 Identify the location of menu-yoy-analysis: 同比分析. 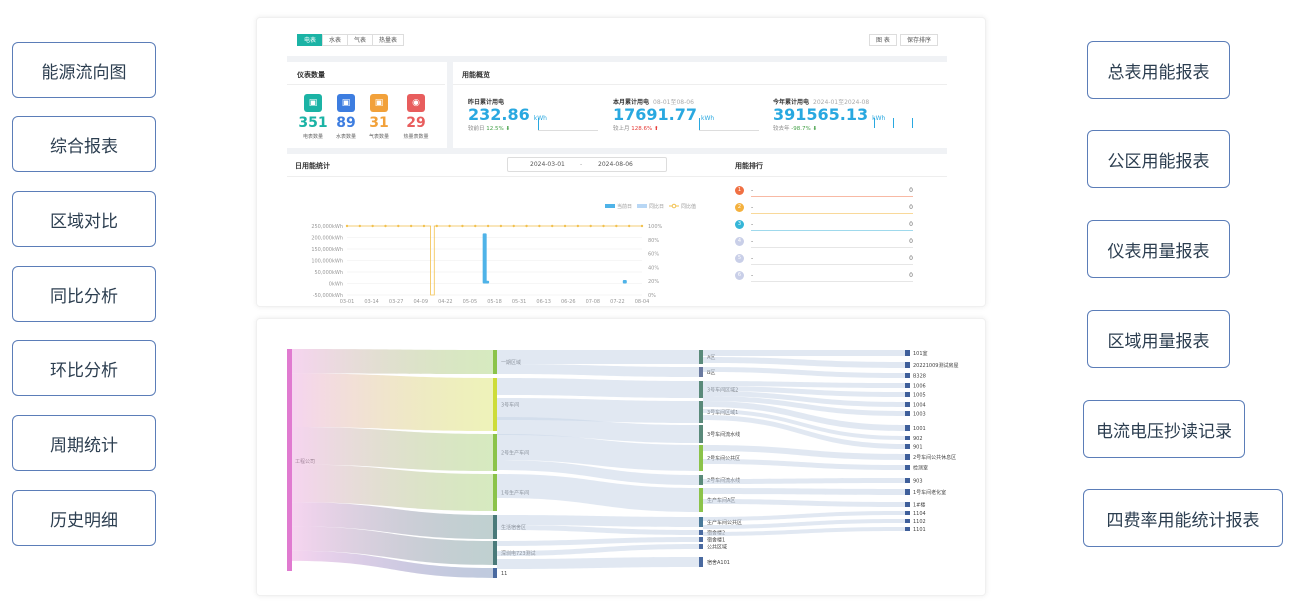
(84, 294).